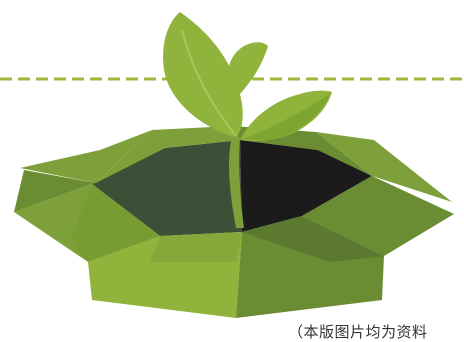 The image size is (464, 342). What do you see at coordinates (236, 182) in the screenshot?
I see `sprout-stem` at bounding box center [236, 182].